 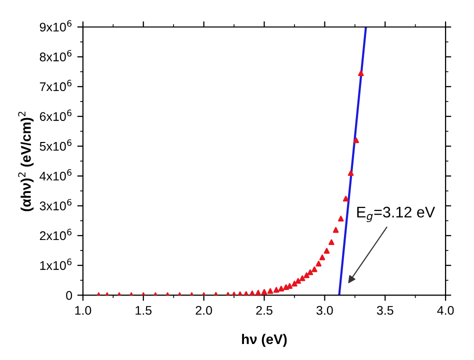 What do you see at coordinates (385, 310) in the screenshot?
I see `x-tick-label: 3.5` at bounding box center [385, 310].